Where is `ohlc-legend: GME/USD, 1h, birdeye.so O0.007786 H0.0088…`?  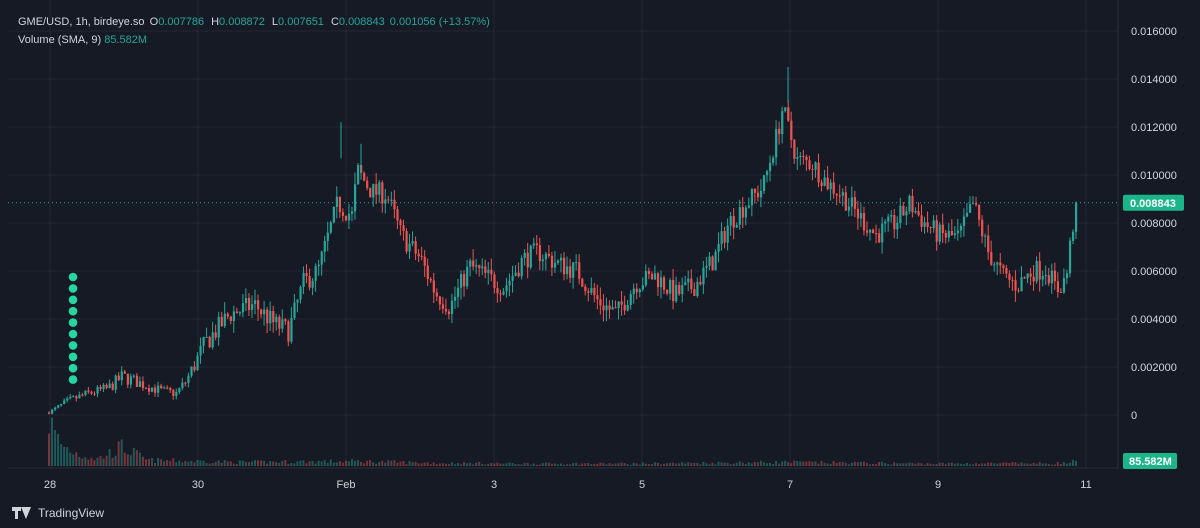 ohlc-legend: GME/USD, 1h, birdeye.so O0.007786 H0.0088… is located at coordinates (256, 22).